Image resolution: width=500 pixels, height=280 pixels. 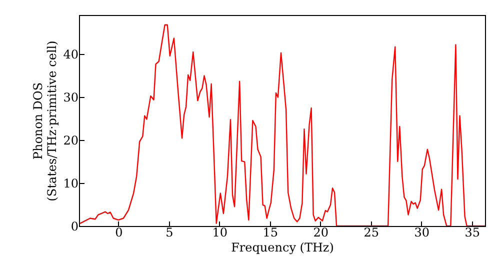 What do you see at coordinates (45, 121) in the screenshot?
I see `y-axis-title: Phonon DOS (States/THz·primitive cell)` at bounding box center [45, 121].